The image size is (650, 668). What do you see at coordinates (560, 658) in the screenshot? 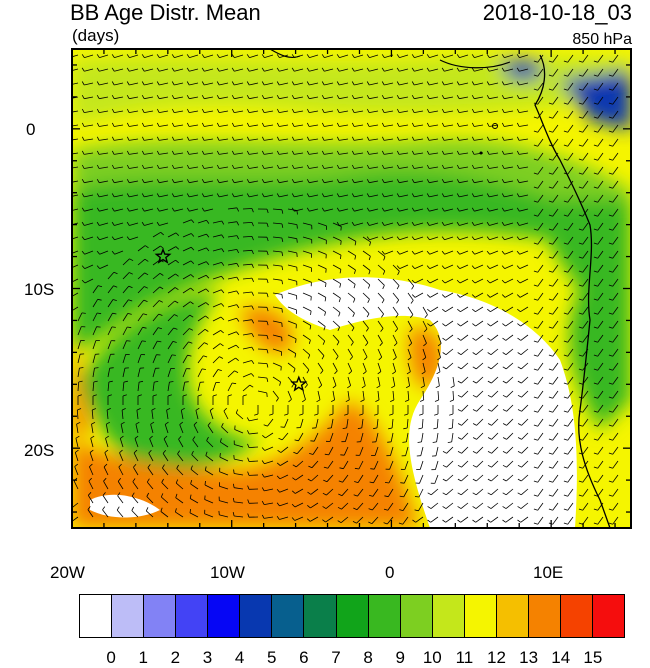
I see `colorbar-tick-label: 14` at bounding box center [560, 658].